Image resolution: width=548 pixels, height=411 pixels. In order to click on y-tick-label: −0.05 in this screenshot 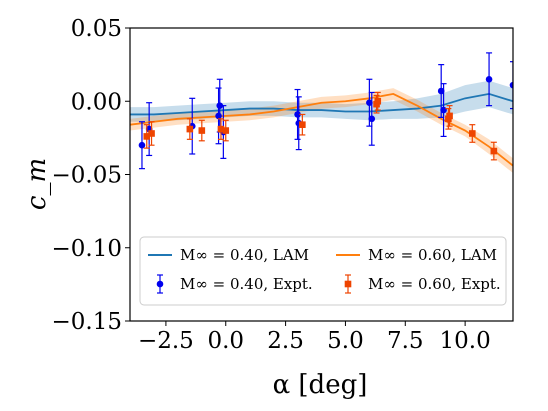, I will do `click(87, 176)`.